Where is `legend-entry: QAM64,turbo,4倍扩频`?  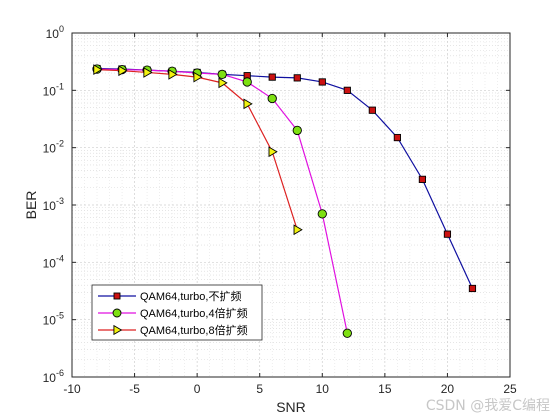
legend-entry: QAM64,turbo,4倍扩频 is located at coordinates (173, 313).